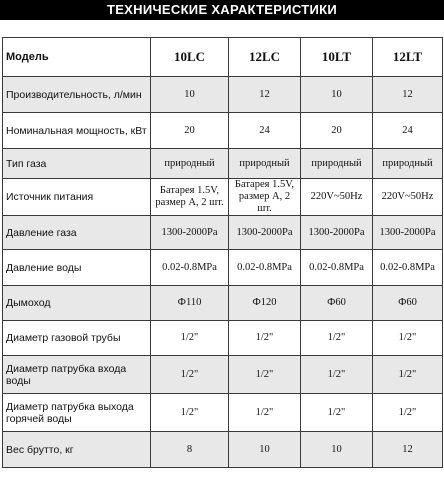  What do you see at coordinates (189, 57) in the screenshot?
I see `model-header: 10LC` at bounding box center [189, 57].